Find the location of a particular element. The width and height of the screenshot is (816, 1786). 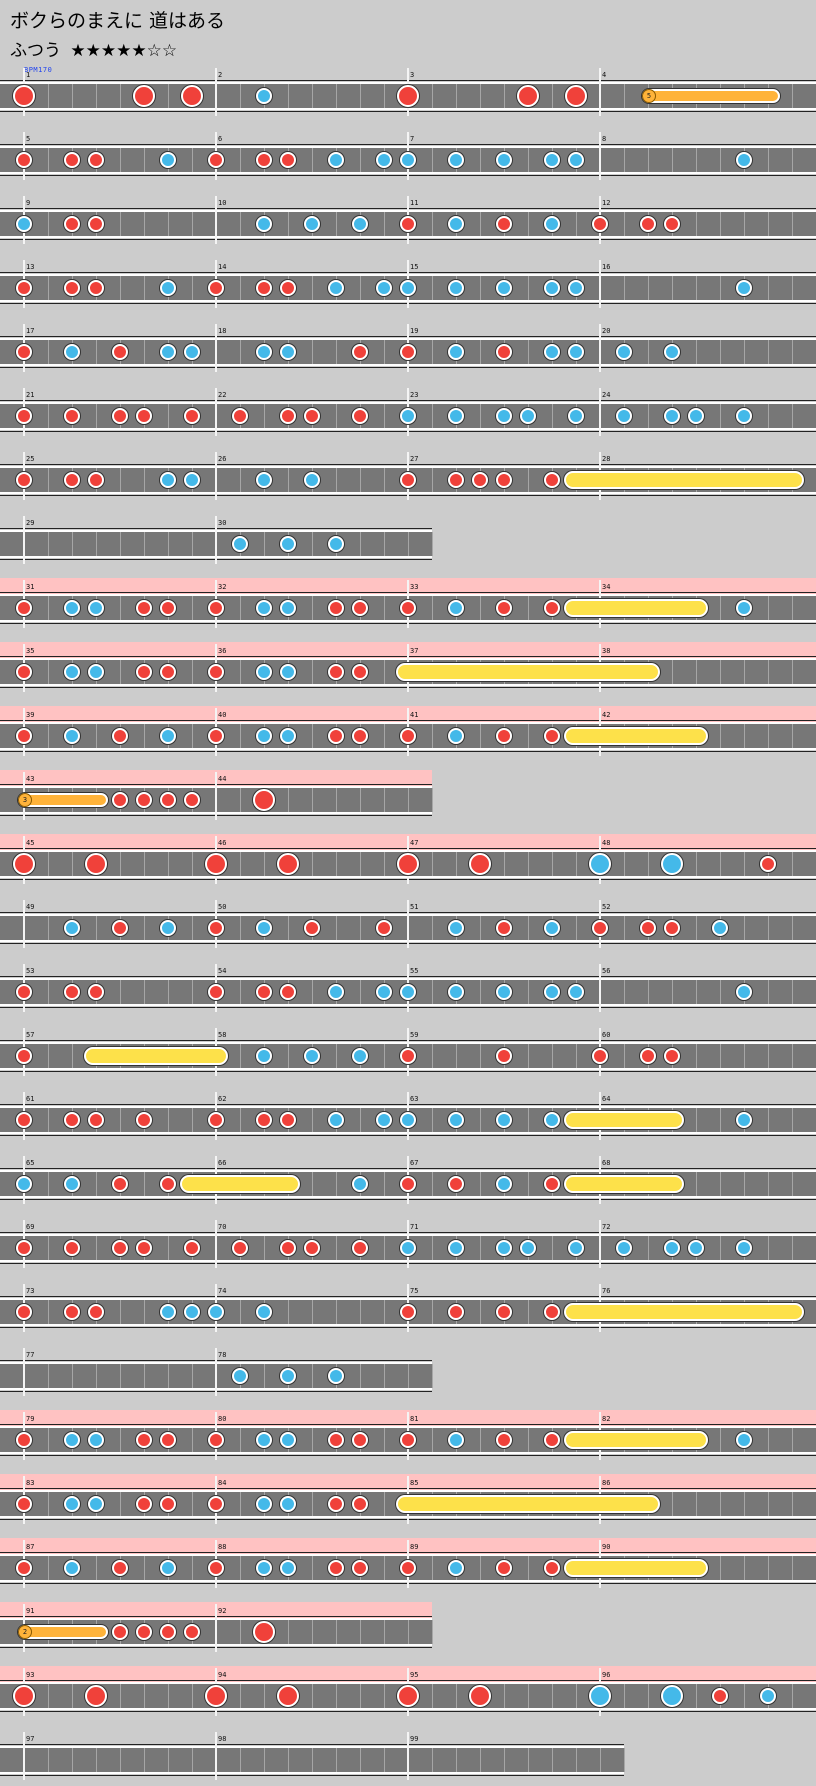

bar-number: 89 is located at coordinates (414, 1547).